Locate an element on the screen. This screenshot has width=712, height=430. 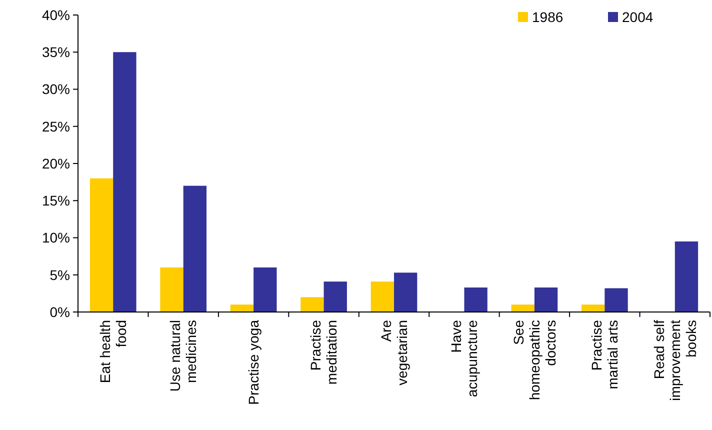
y-tick-label: 5% is located at coordinates (60, 274).